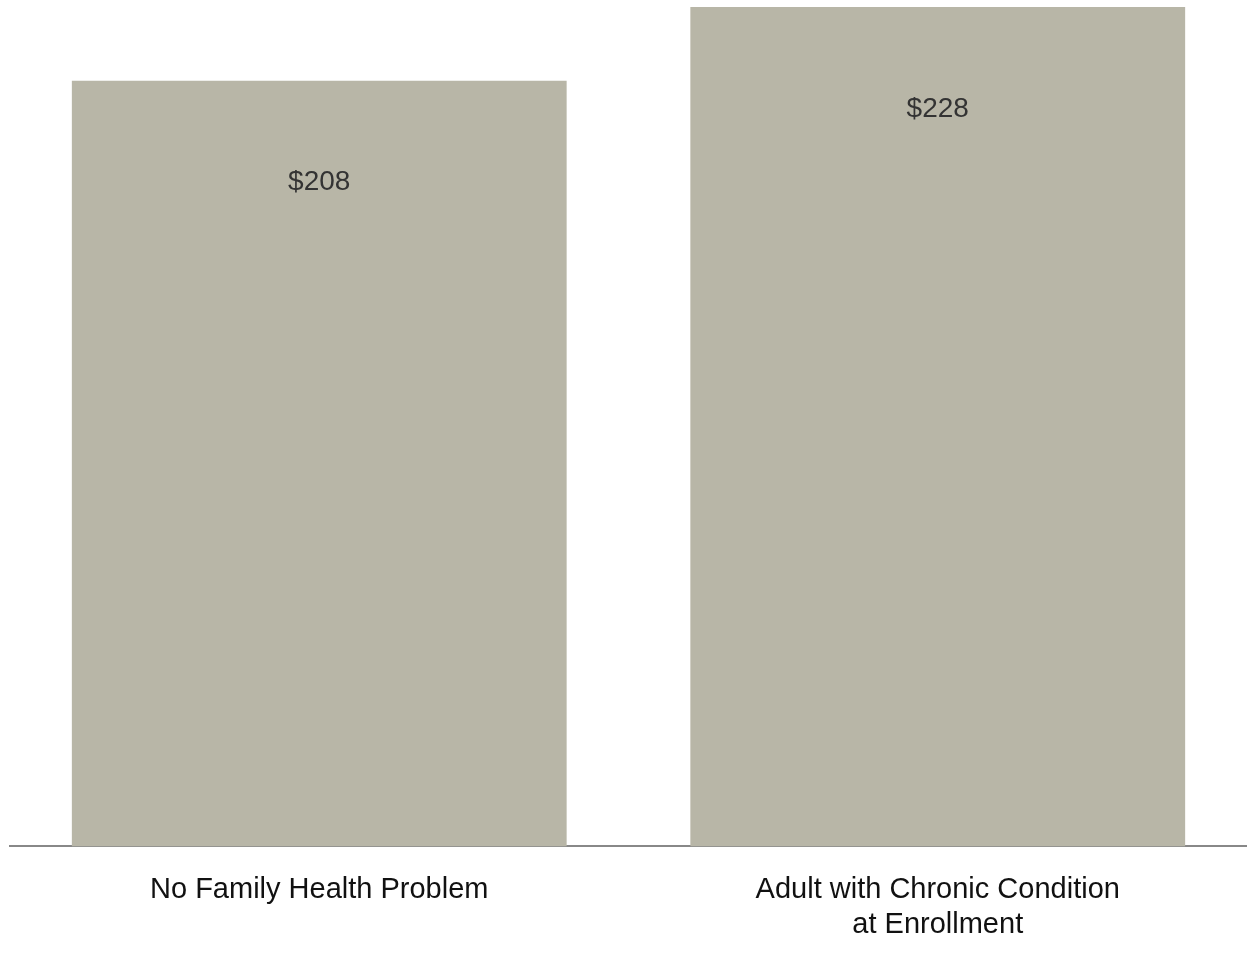 The image size is (1247, 978). I want to click on data-label: $208, so click(319, 181).